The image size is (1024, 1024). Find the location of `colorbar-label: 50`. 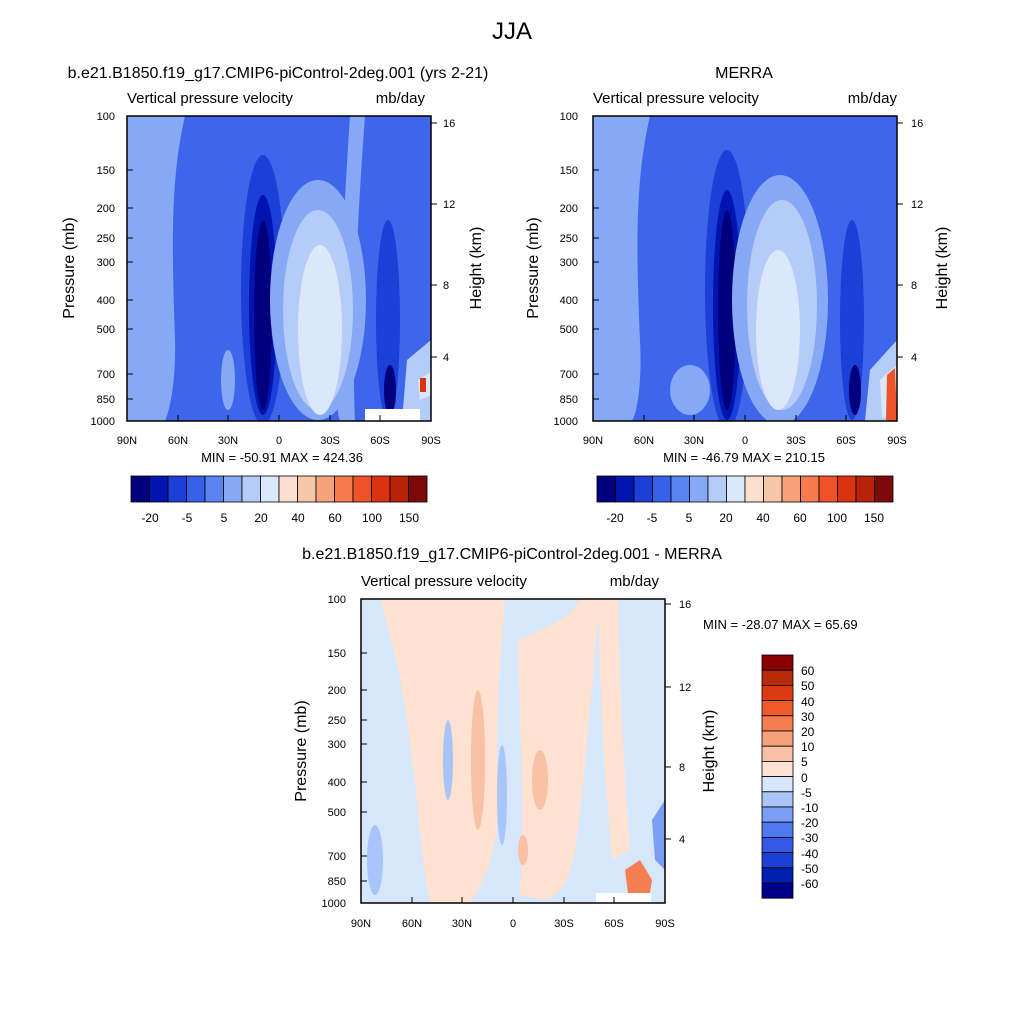

colorbar-label: 50 is located at coordinates (808, 686).